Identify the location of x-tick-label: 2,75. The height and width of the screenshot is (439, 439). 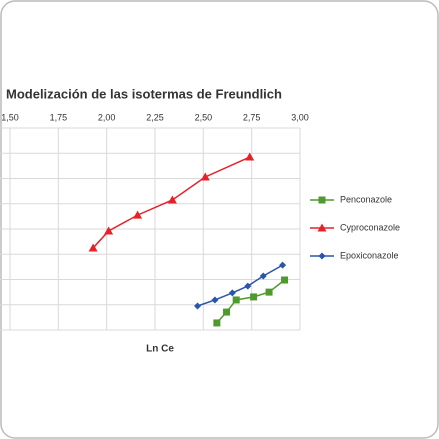
(252, 117).